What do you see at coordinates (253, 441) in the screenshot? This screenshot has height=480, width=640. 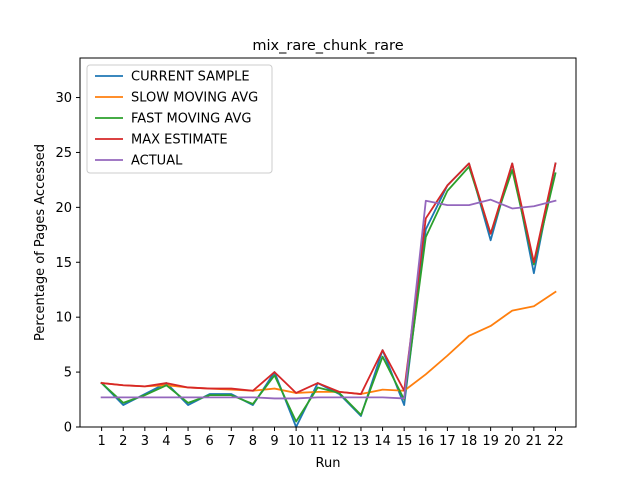 I see `x-tick-label: 8` at bounding box center [253, 441].